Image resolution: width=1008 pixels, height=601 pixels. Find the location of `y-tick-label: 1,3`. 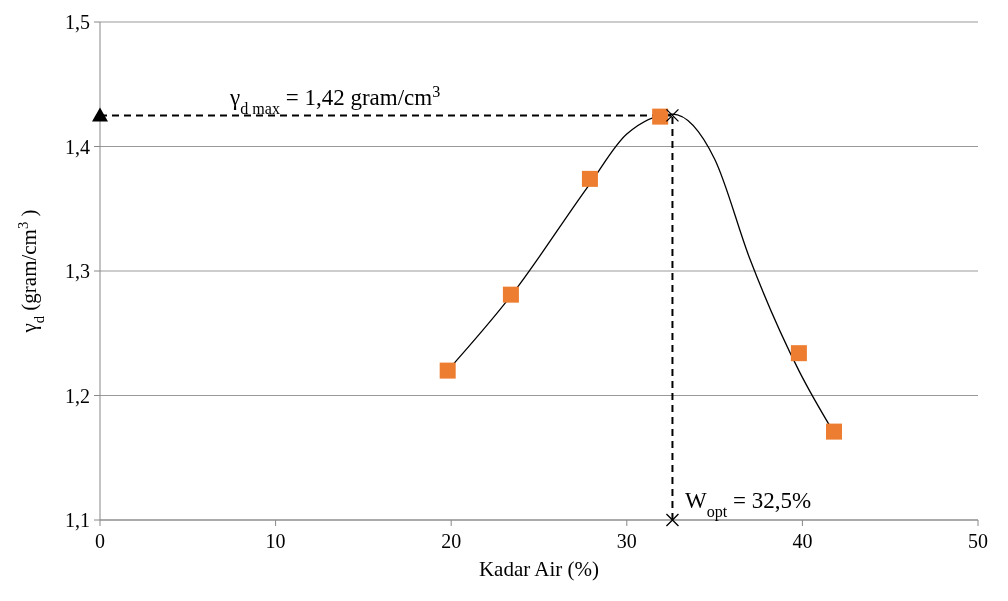

y-tick-label: 1,3 is located at coordinates (77, 271).